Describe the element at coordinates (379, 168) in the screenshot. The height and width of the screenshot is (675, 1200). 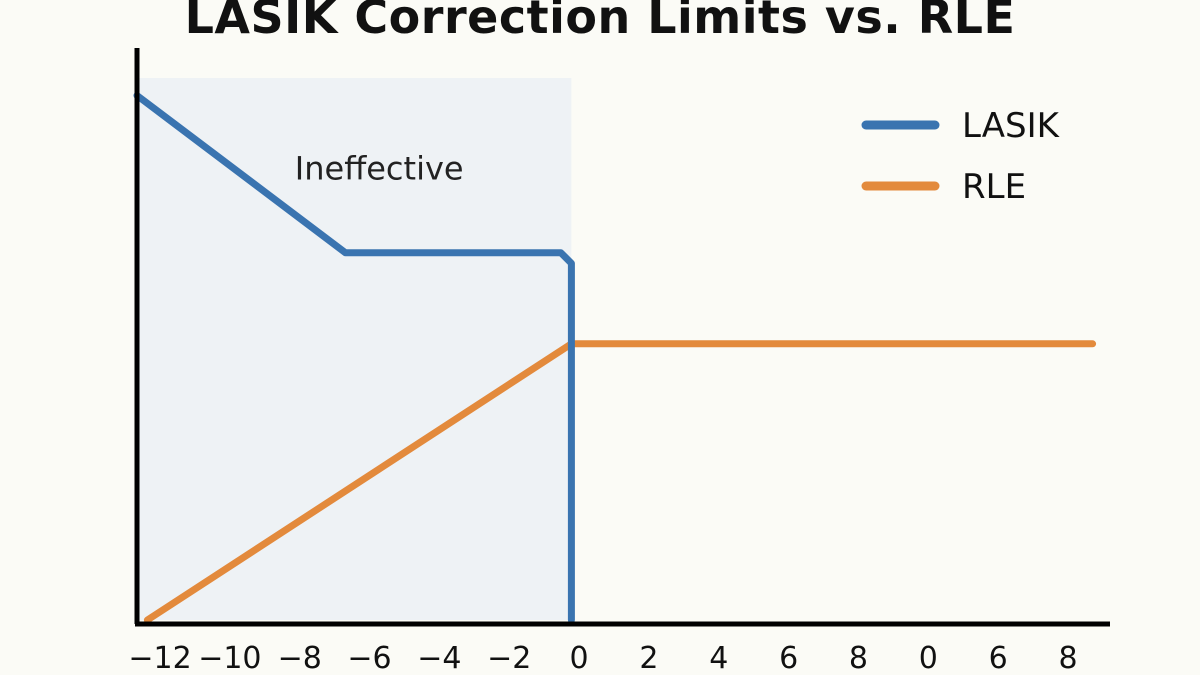
I see `ineffective-region-label: Ineffective` at that location.